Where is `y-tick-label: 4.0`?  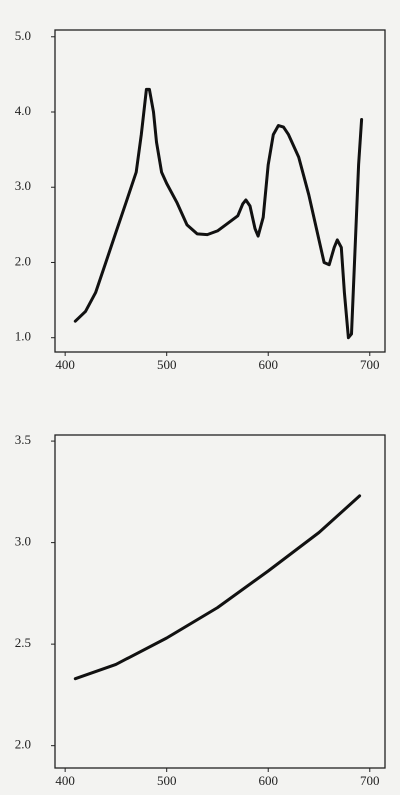
y-tick-label: 4.0 is located at coordinates (23, 110).